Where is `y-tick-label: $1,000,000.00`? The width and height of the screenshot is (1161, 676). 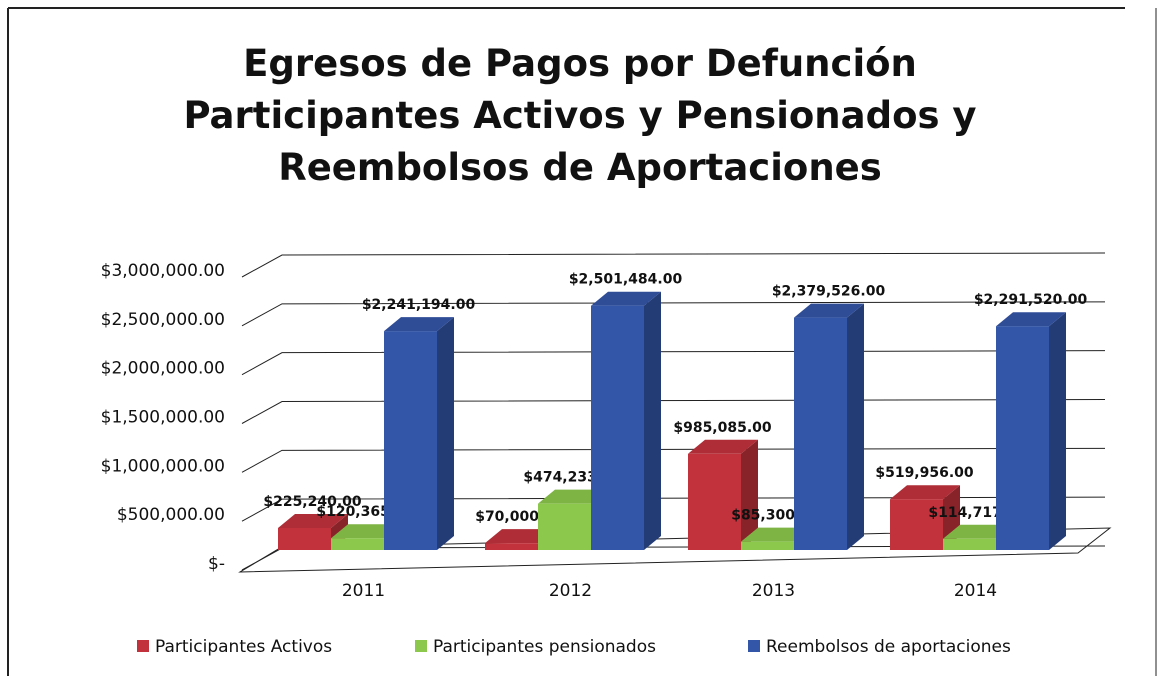
y-tick-label: $1,000,000.00 is located at coordinates (163, 466).